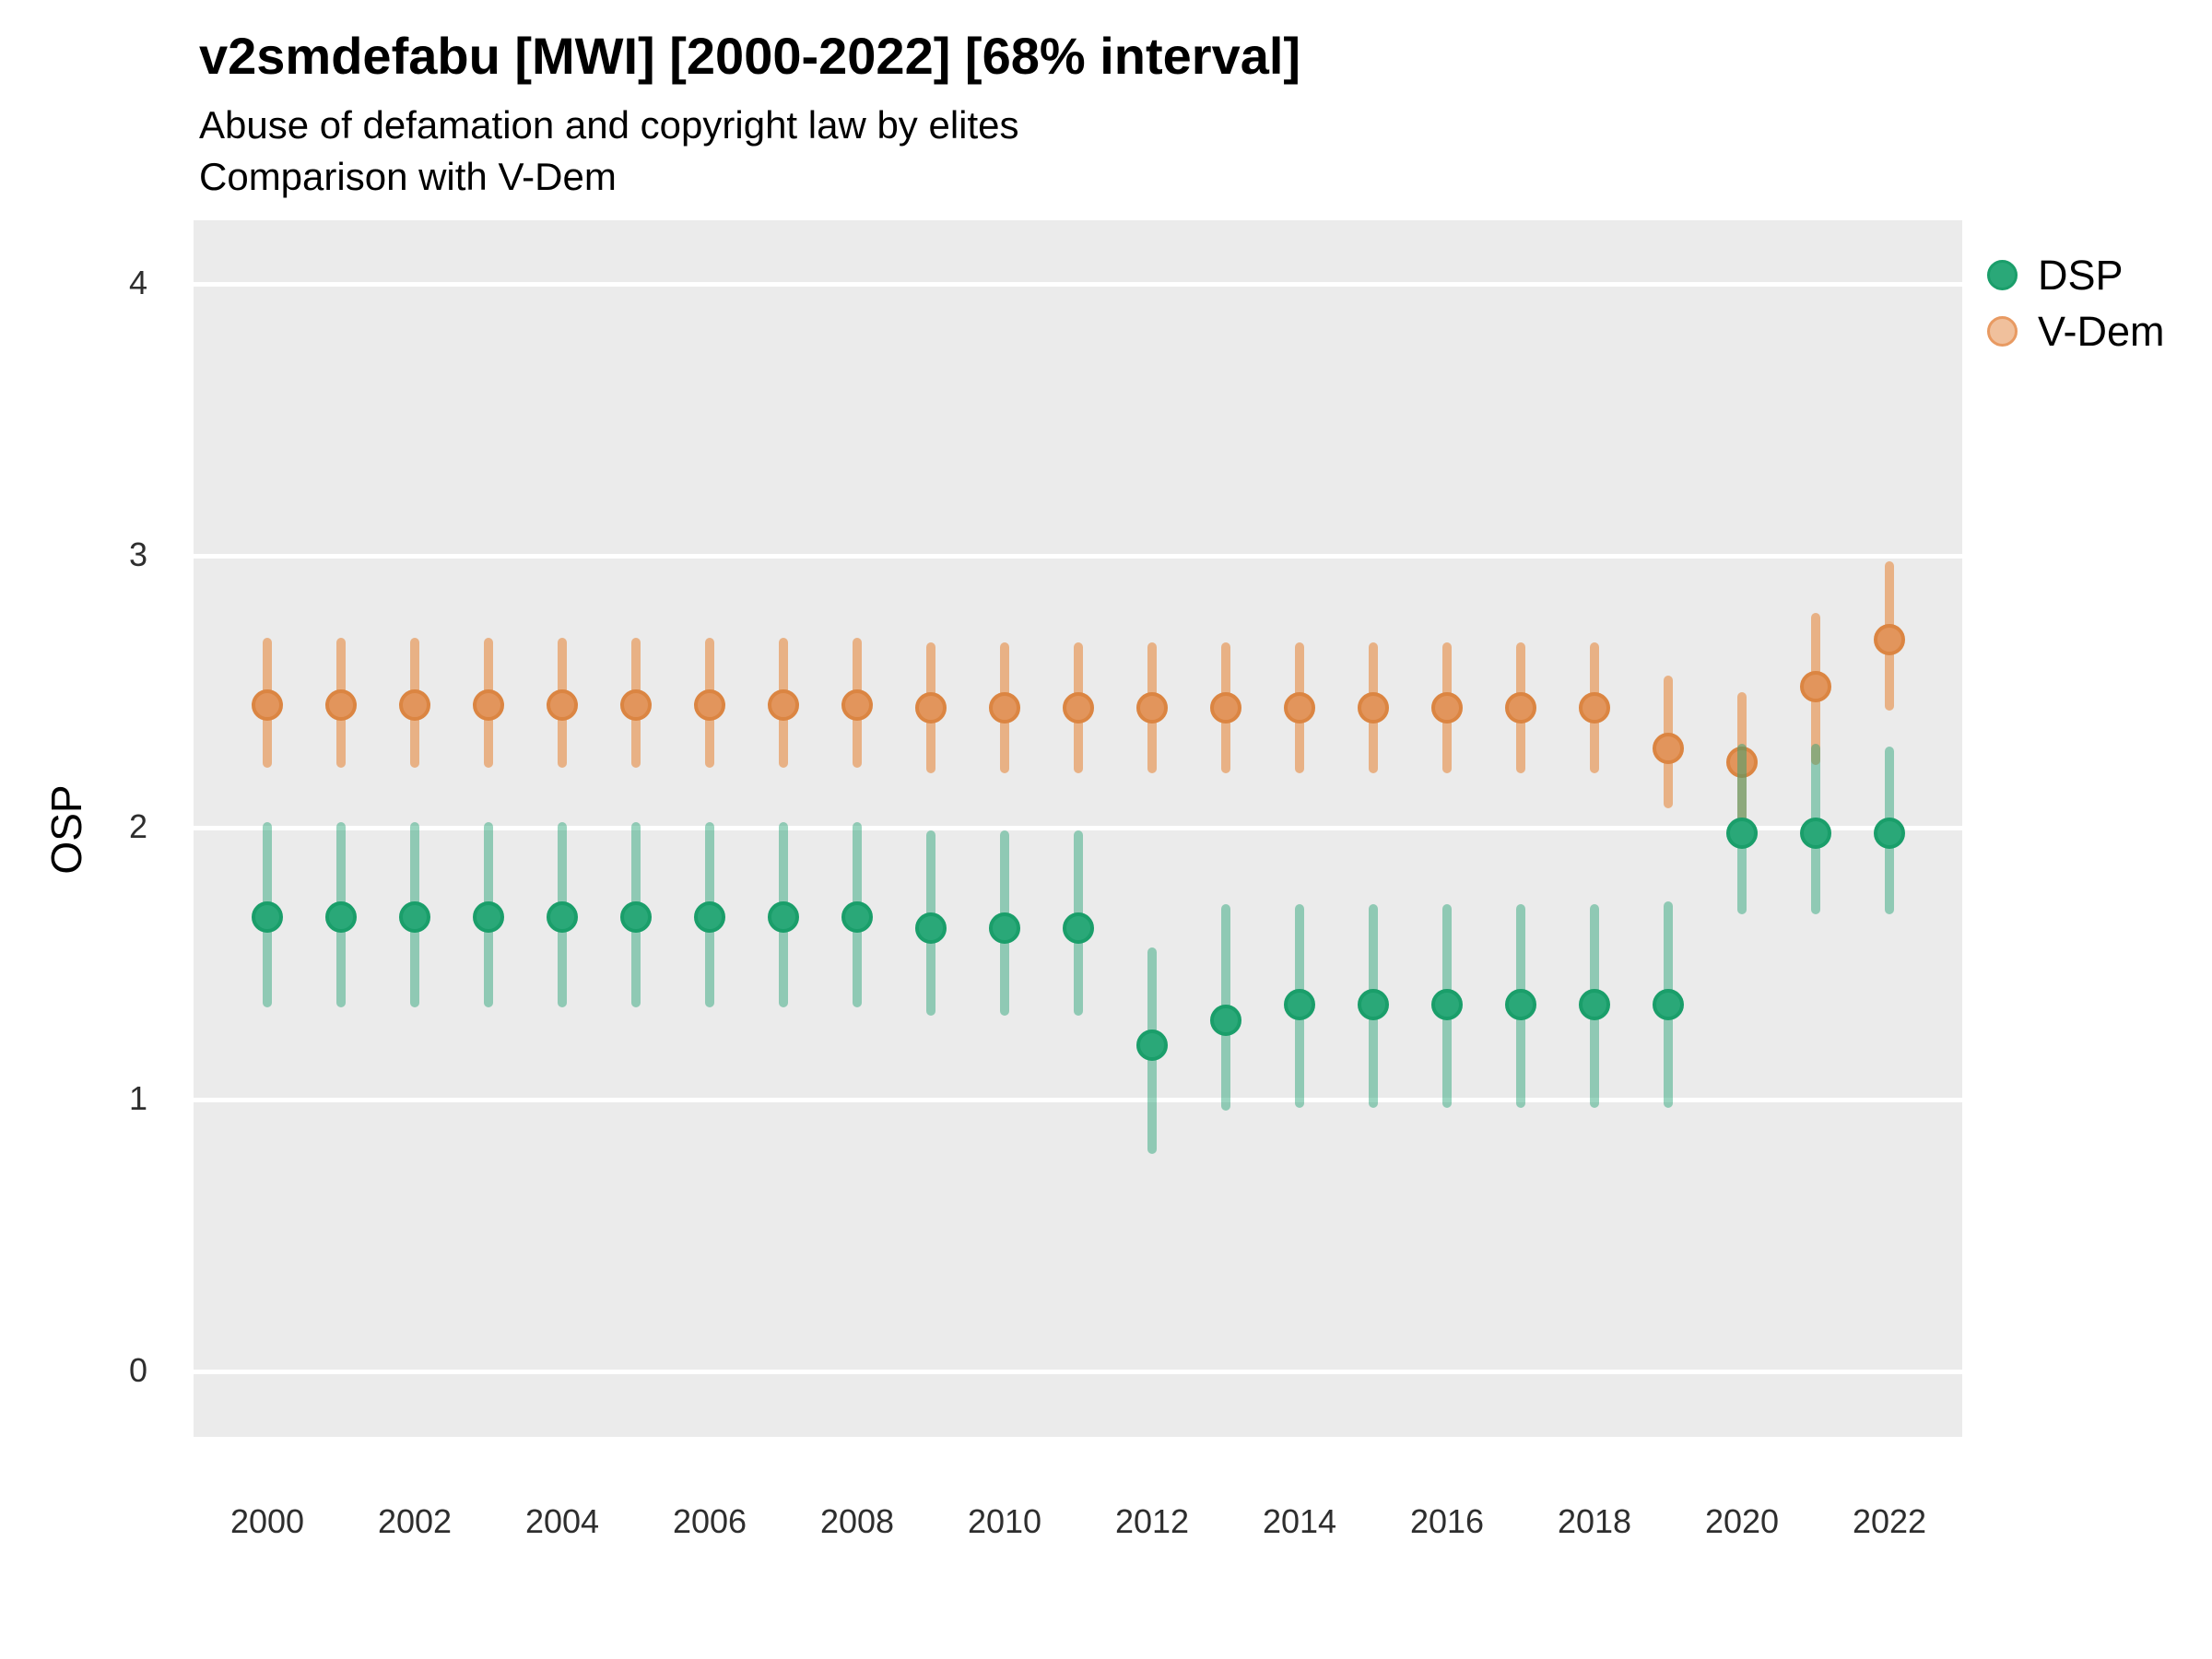 This screenshot has width=2212, height=1659. I want to click on x-tick-label: 2006, so click(709, 1521).